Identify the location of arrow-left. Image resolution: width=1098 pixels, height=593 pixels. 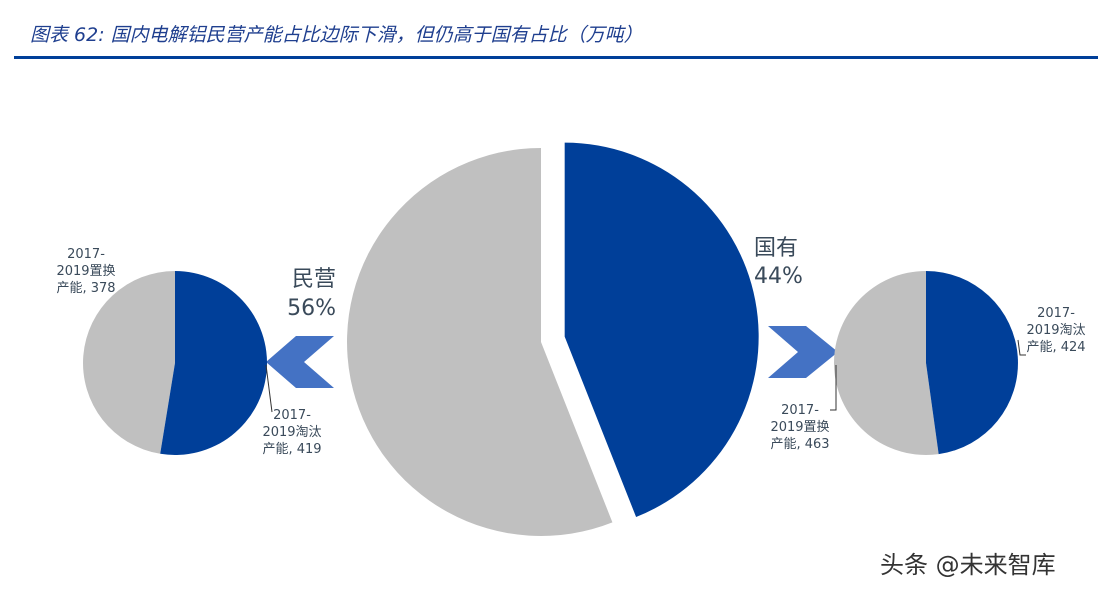
(300, 362).